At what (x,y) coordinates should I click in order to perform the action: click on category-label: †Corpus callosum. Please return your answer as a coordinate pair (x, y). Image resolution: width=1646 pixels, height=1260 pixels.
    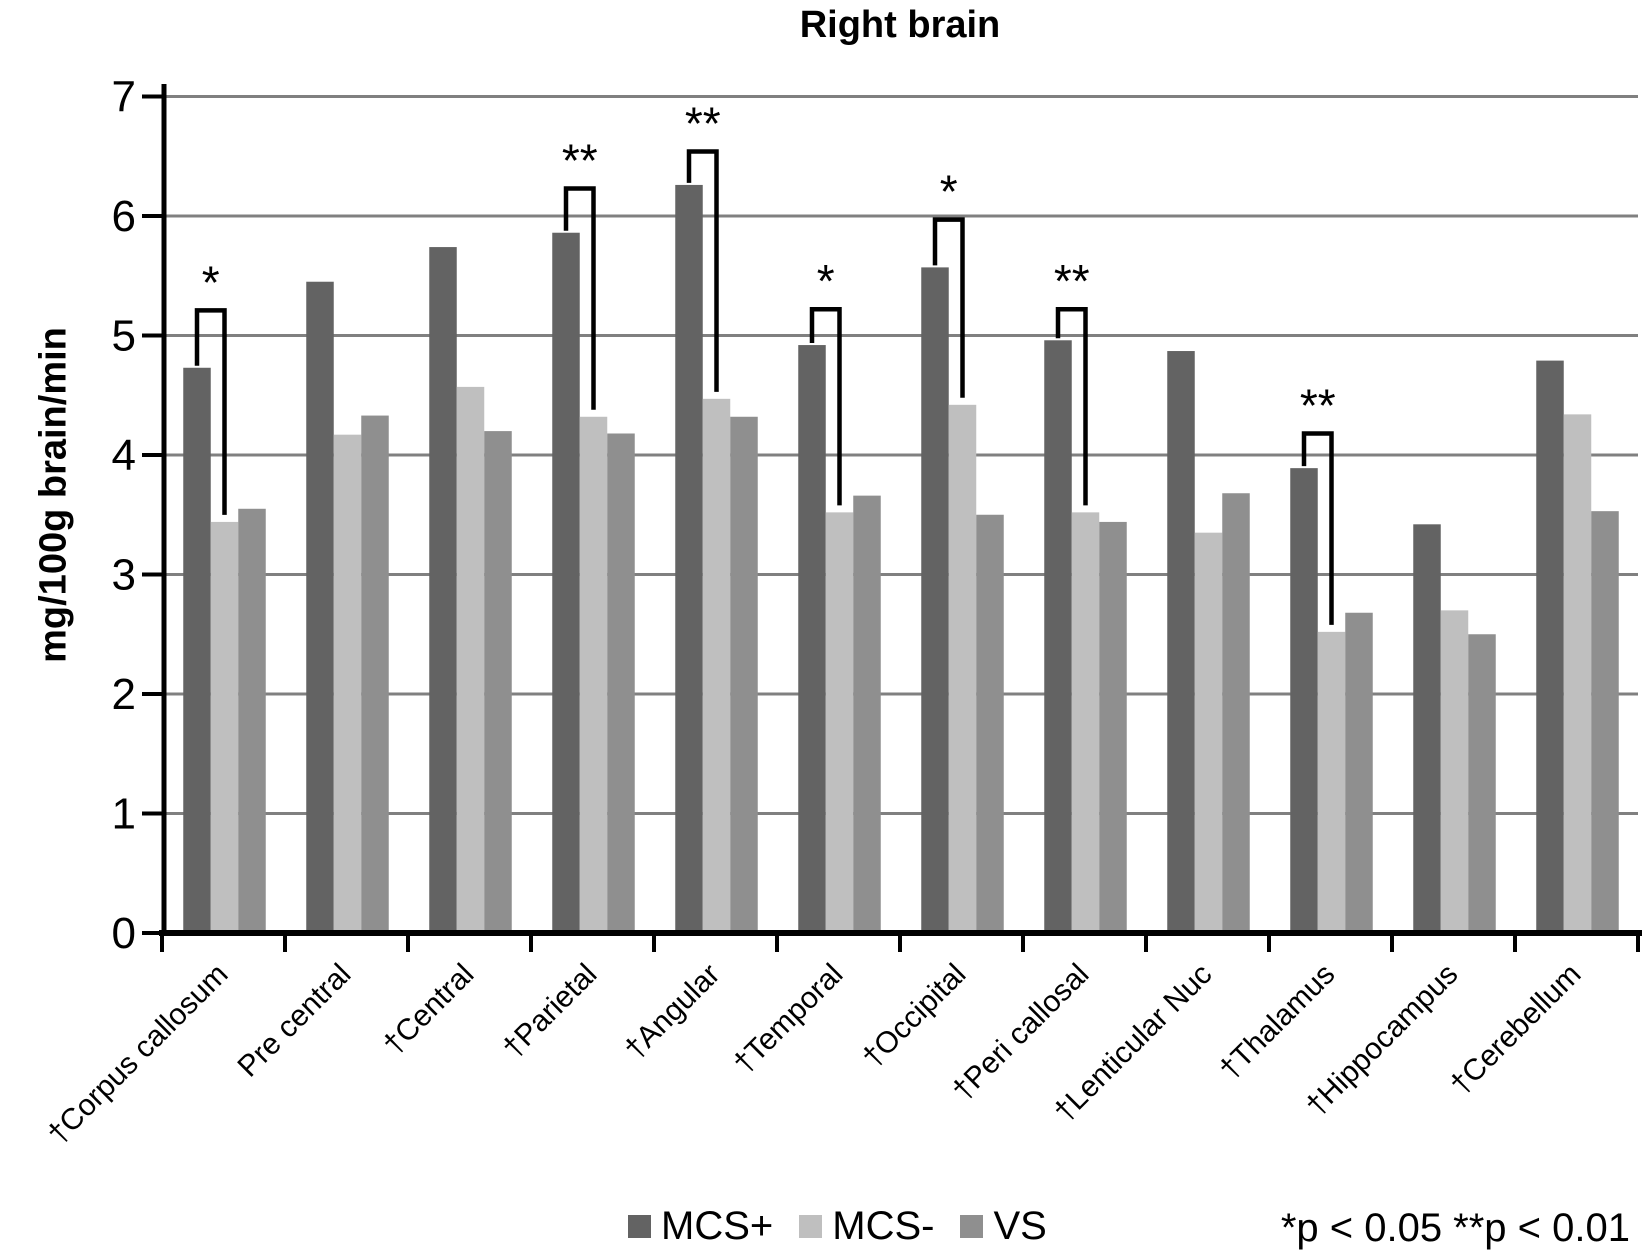
    Looking at the image, I should click on (137, 1054).